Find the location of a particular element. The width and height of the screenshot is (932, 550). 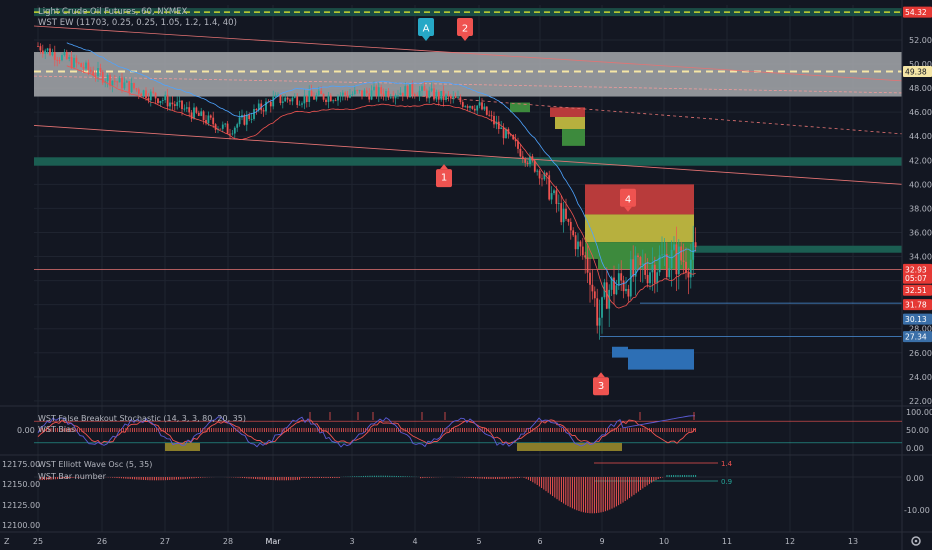

wave-label-3: 3 is located at coordinates (601, 384).